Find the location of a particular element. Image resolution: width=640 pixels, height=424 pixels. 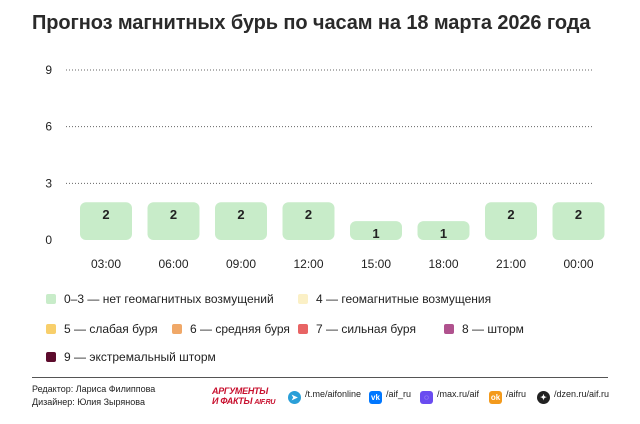

telegram-icon: ➤ is located at coordinates (294, 397).